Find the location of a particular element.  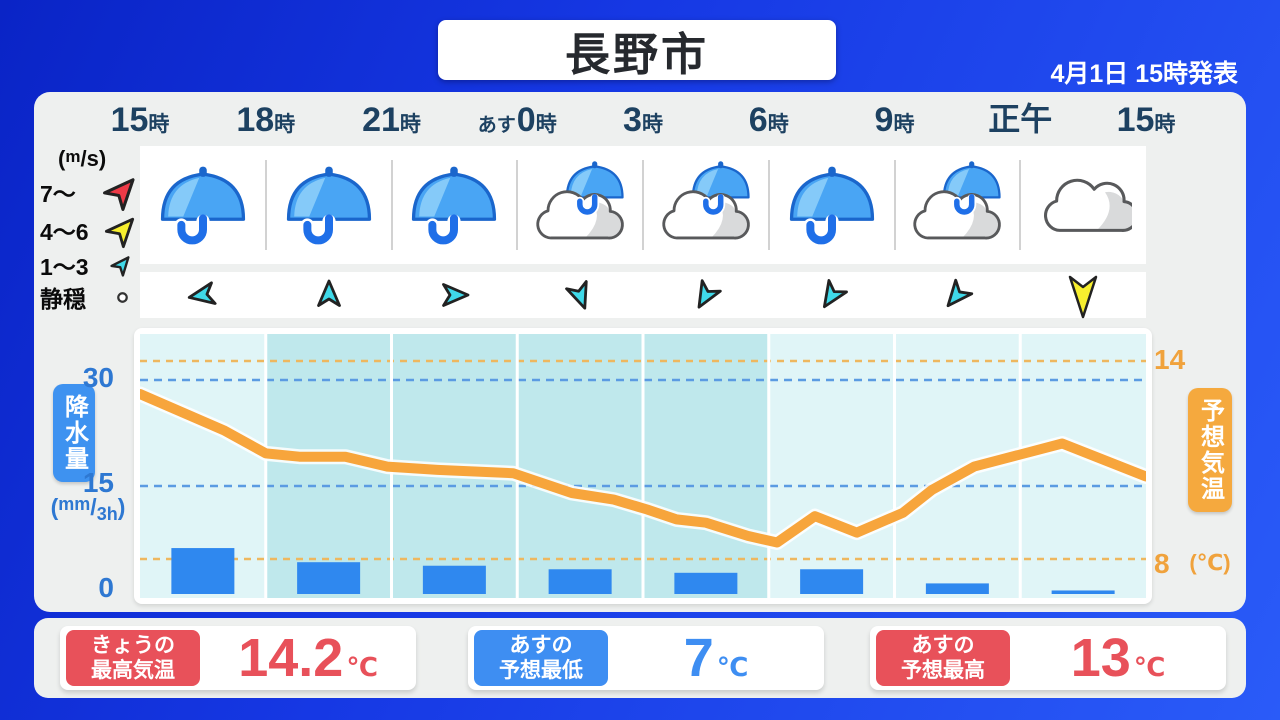

wind-legend-label: 1～3 is located at coordinates (64, 267).